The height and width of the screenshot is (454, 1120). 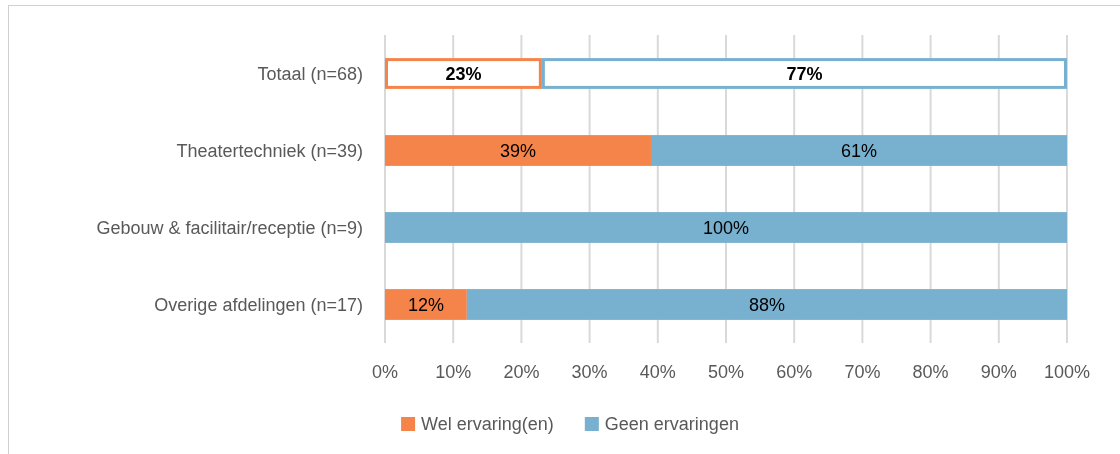 What do you see at coordinates (310, 73) in the screenshot?
I see `y-tick-label: Totaal (n=68)` at bounding box center [310, 73].